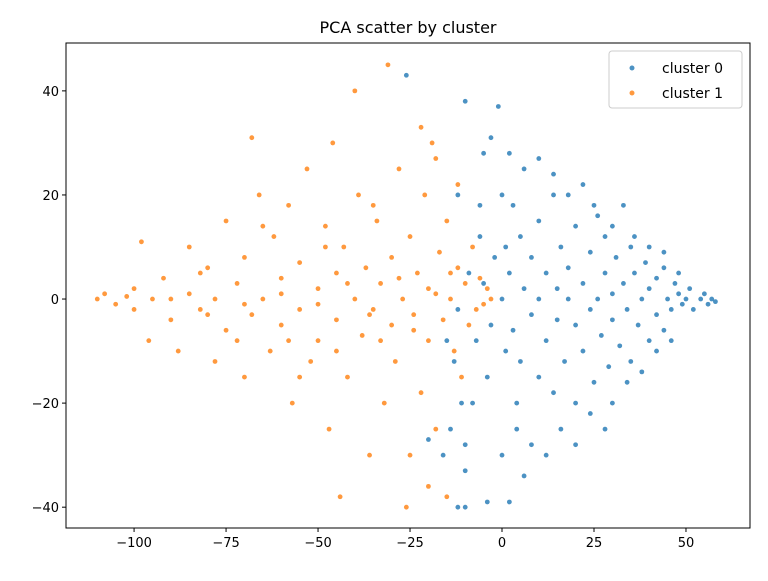 This screenshot has height=581, width=768. Describe the element at coordinates (594, 543) in the screenshot. I see `x-tick-label: 25` at that location.